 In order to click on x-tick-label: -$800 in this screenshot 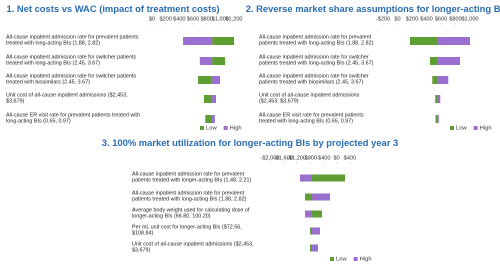, I will do `click(310, 158)`.